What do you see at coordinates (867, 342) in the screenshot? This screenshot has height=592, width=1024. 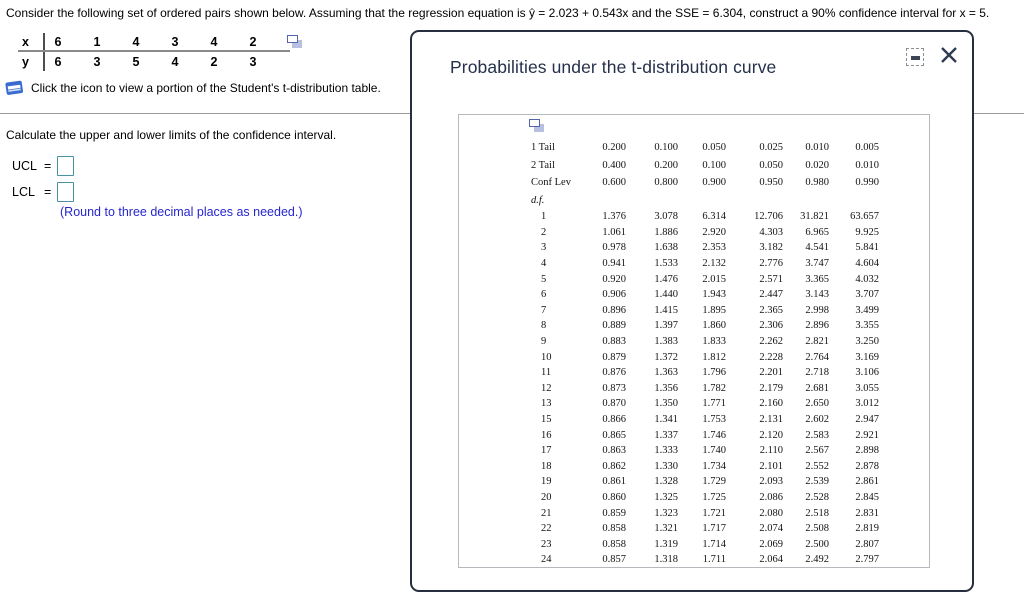 I see `t-table-cell: 3.250` at bounding box center [867, 342].